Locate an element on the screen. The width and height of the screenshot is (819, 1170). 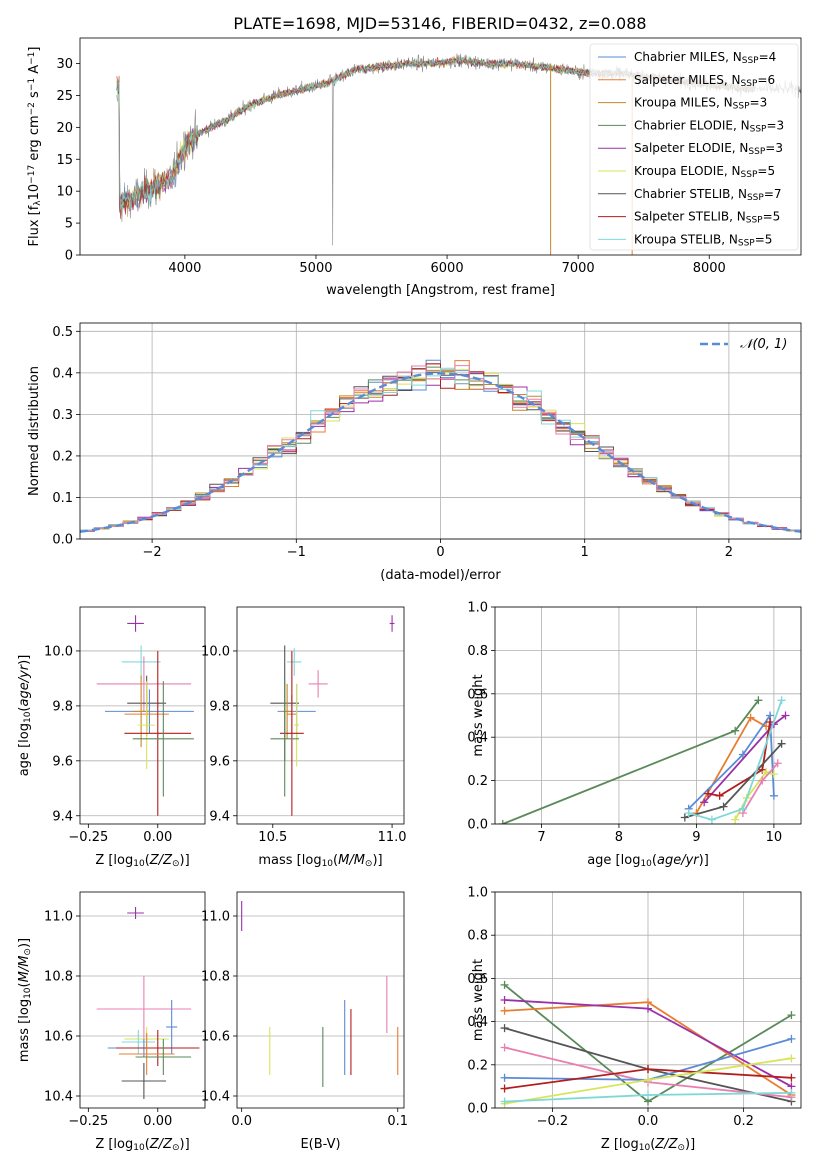
y-axis-label: mass [log10(M/M⊙)] is located at coordinates (25, 1000).